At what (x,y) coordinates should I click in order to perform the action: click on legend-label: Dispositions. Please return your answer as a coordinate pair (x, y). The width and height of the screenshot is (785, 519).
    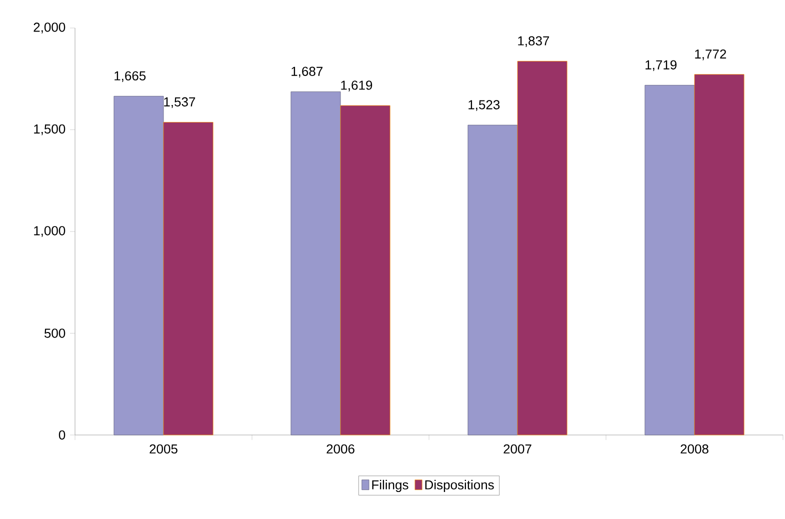
    Looking at the image, I should click on (459, 486).